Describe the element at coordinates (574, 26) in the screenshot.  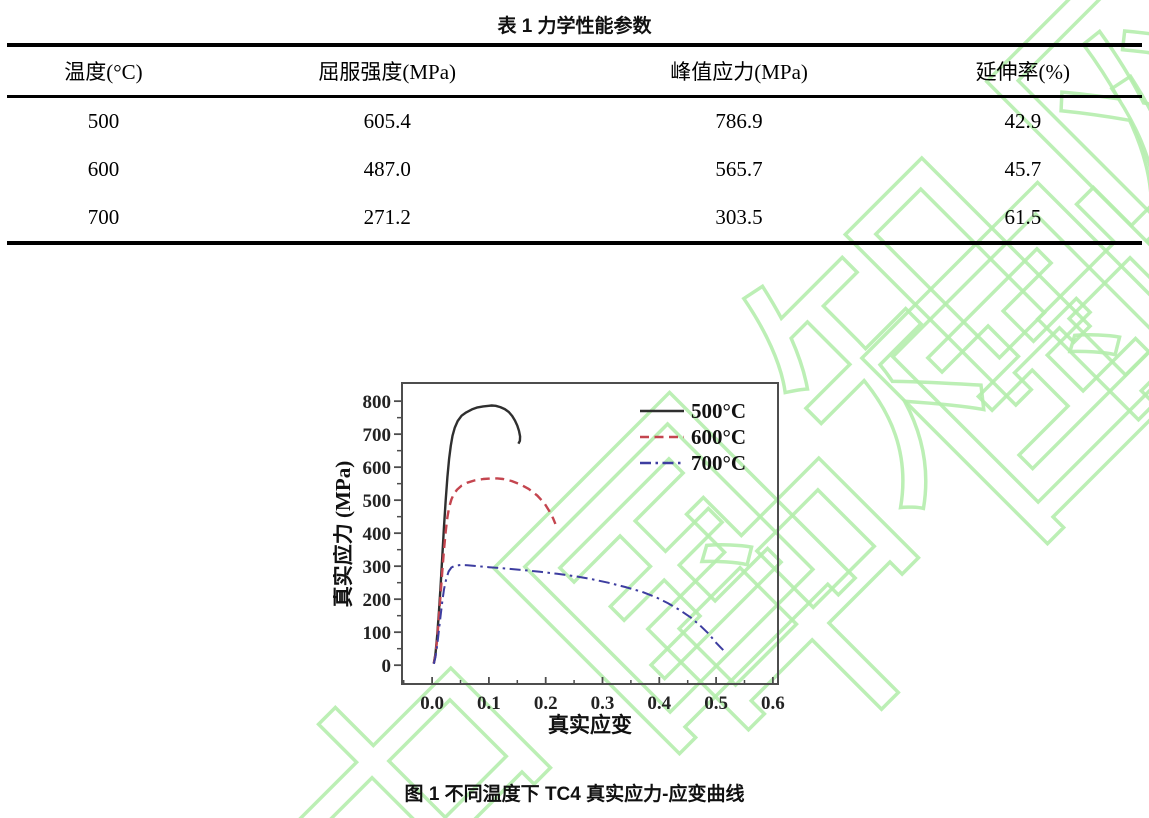
I see `table-title: 表 1 力学性能参数` at that location.